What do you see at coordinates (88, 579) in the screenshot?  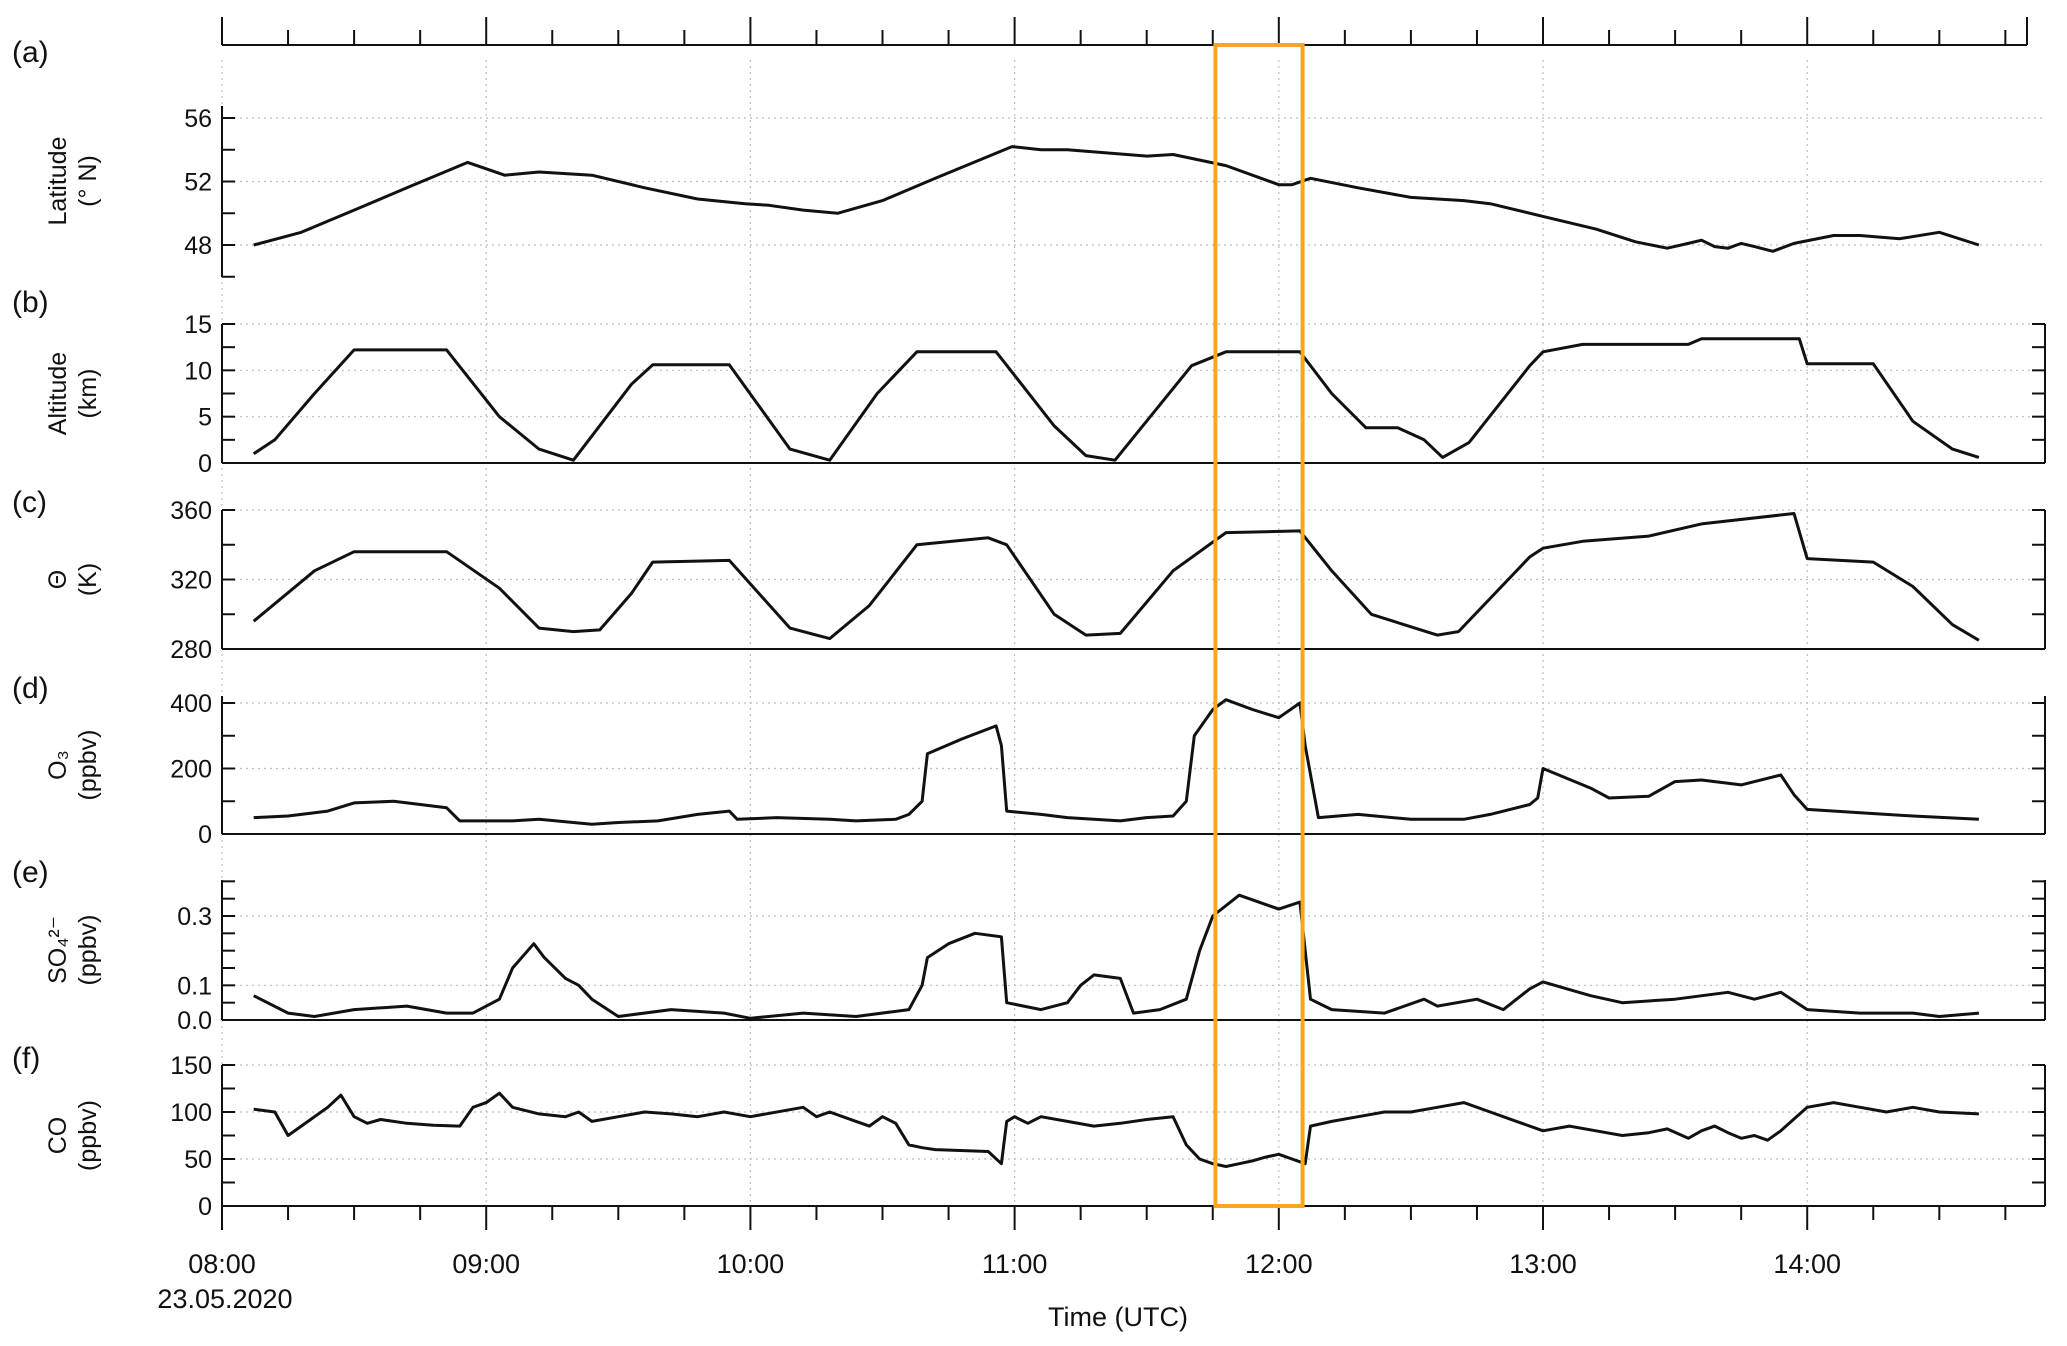 I see `y-axis-label-line: (K)` at bounding box center [88, 579].